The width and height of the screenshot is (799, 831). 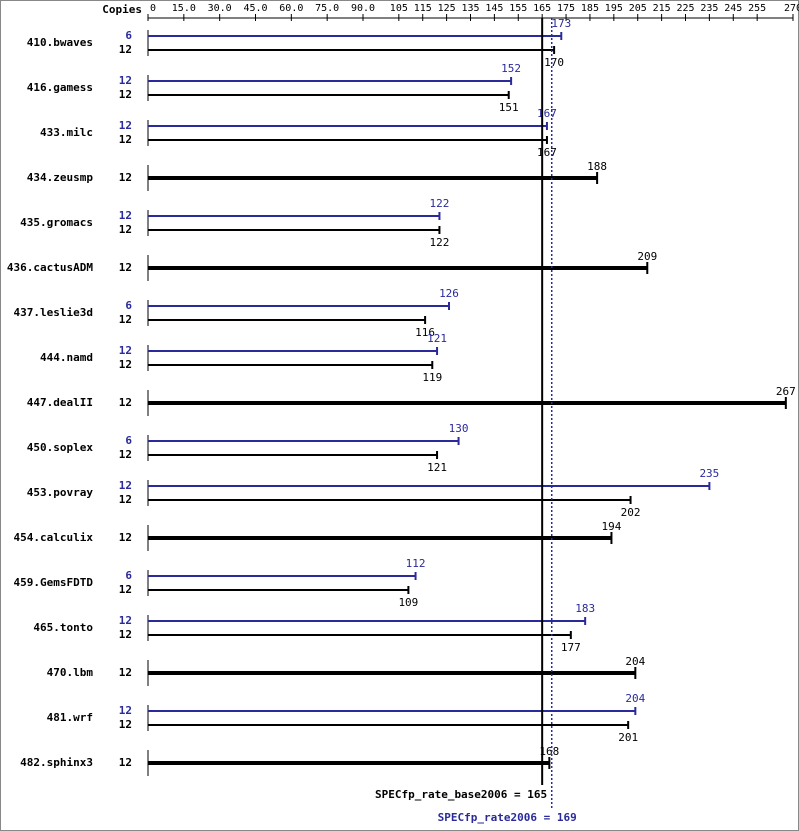 I want to click on reference-label: SPECfp_rate_base2006 = 165, so click(x=461, y=794).